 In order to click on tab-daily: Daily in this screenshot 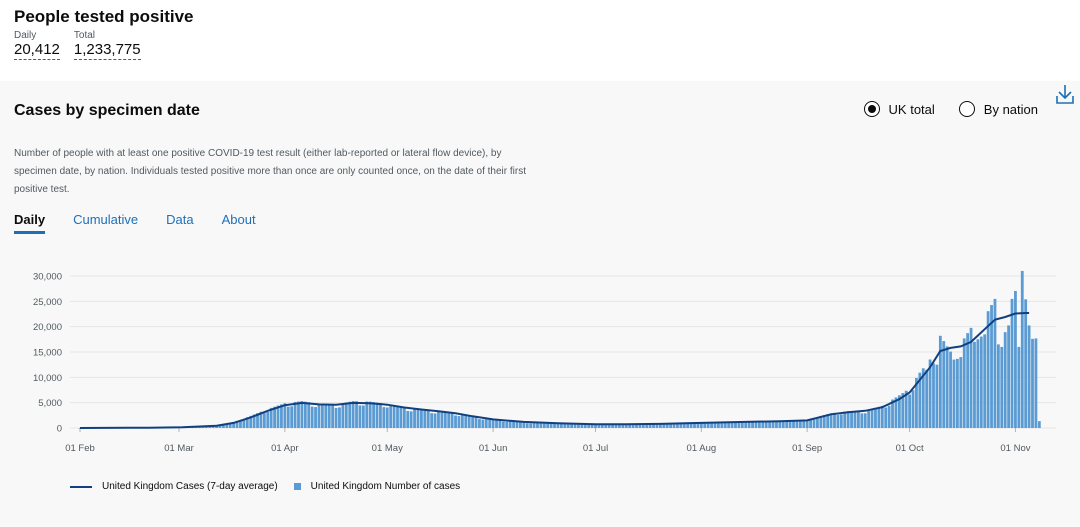, I will do `click(30, 223)`.